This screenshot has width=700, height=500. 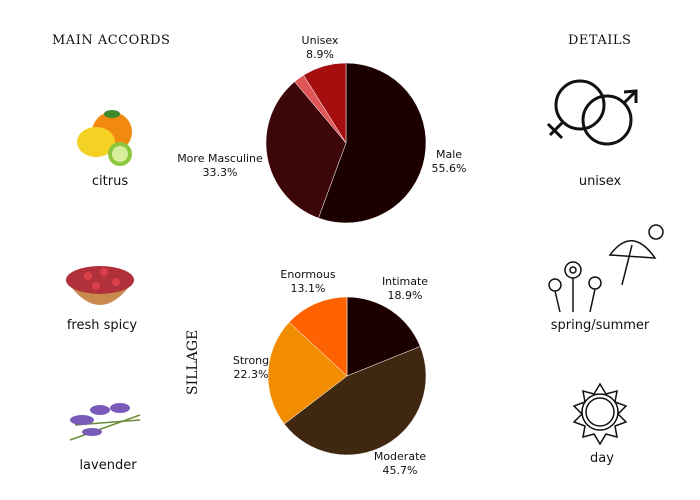 What do you see at coordinates (400, 470) in the screenshot?
I see `slice-value: 45.7%` at bounding box center [400, 470].